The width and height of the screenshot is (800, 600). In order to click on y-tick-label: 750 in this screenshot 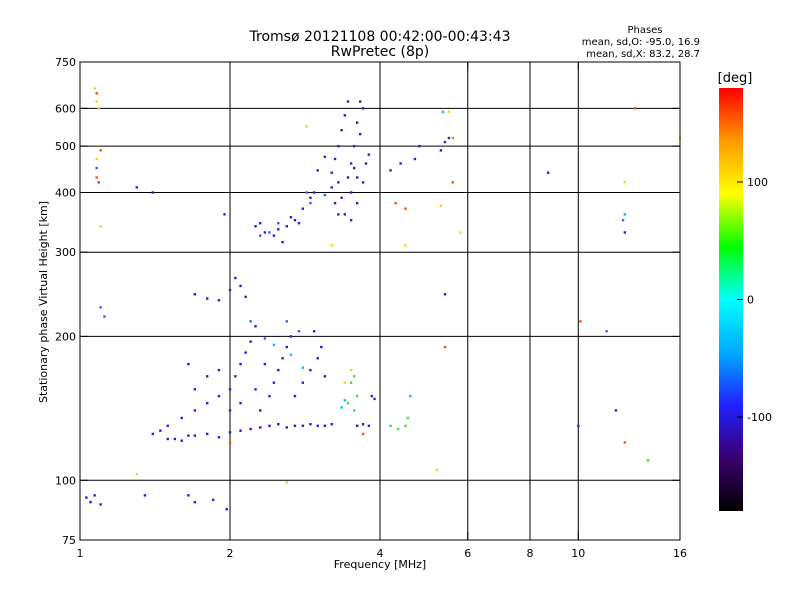, I will do `click(65, 62)`.